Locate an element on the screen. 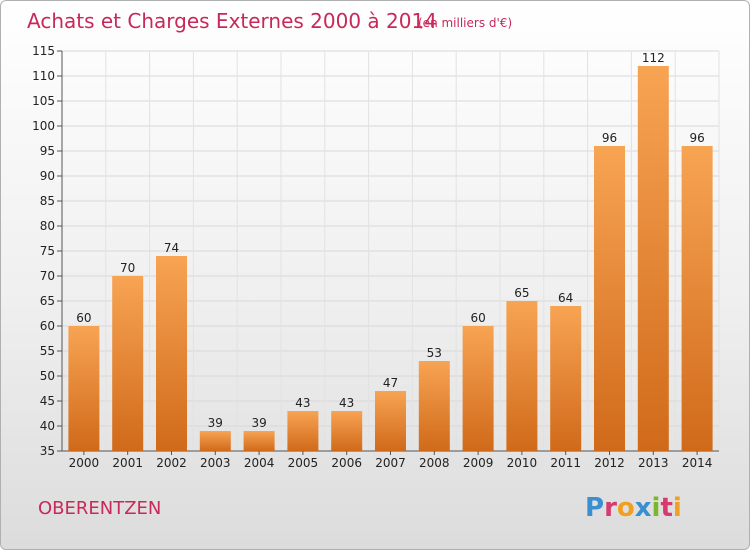  data-label-2009: 60 is located at coordinates (477, 318).